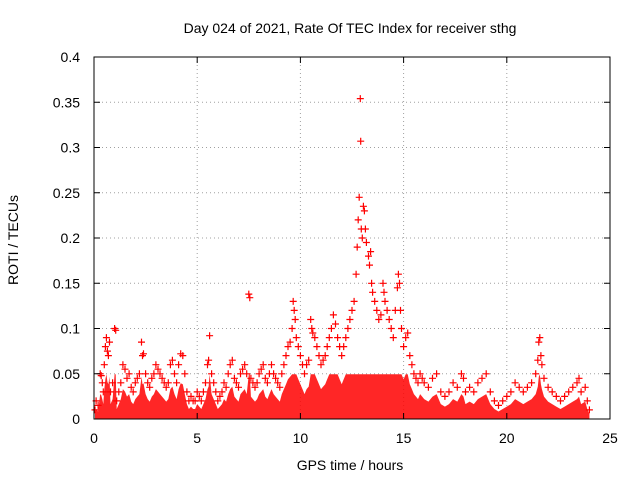 The image size is (640, 480). What do you see at coordinates (66, 102) in the screenshot?
I see `y-tick-label: 0.35` at bounding box center [66, 102].